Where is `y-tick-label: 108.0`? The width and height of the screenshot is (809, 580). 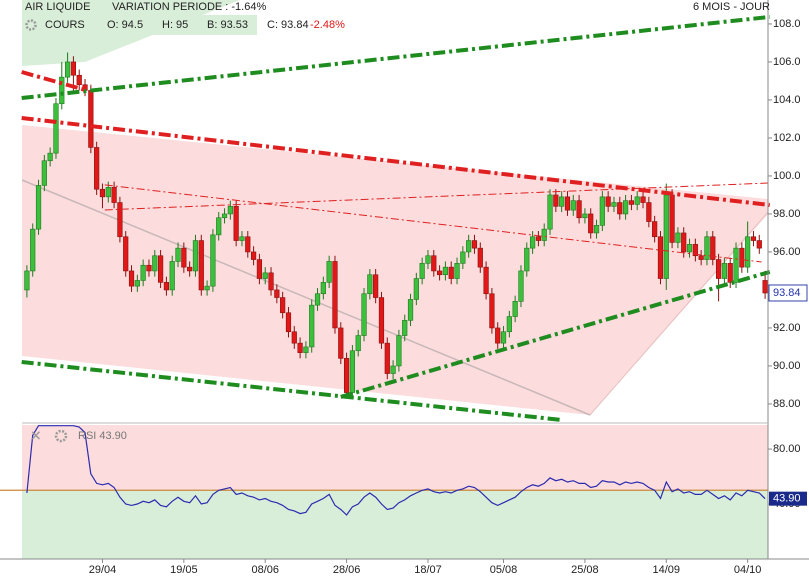
y-tick-label: 108.0 is located at coordinates (787, 24).